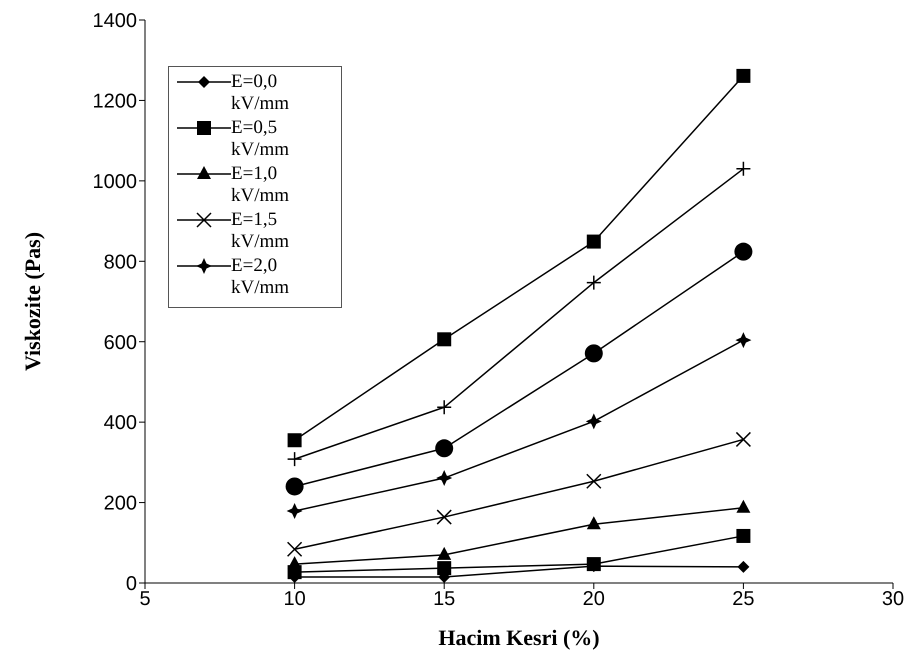  What do you see at coordinates (893, 599) in the screenshot?
I see `x-tick-label: 30` at bounding box center [893, 599].